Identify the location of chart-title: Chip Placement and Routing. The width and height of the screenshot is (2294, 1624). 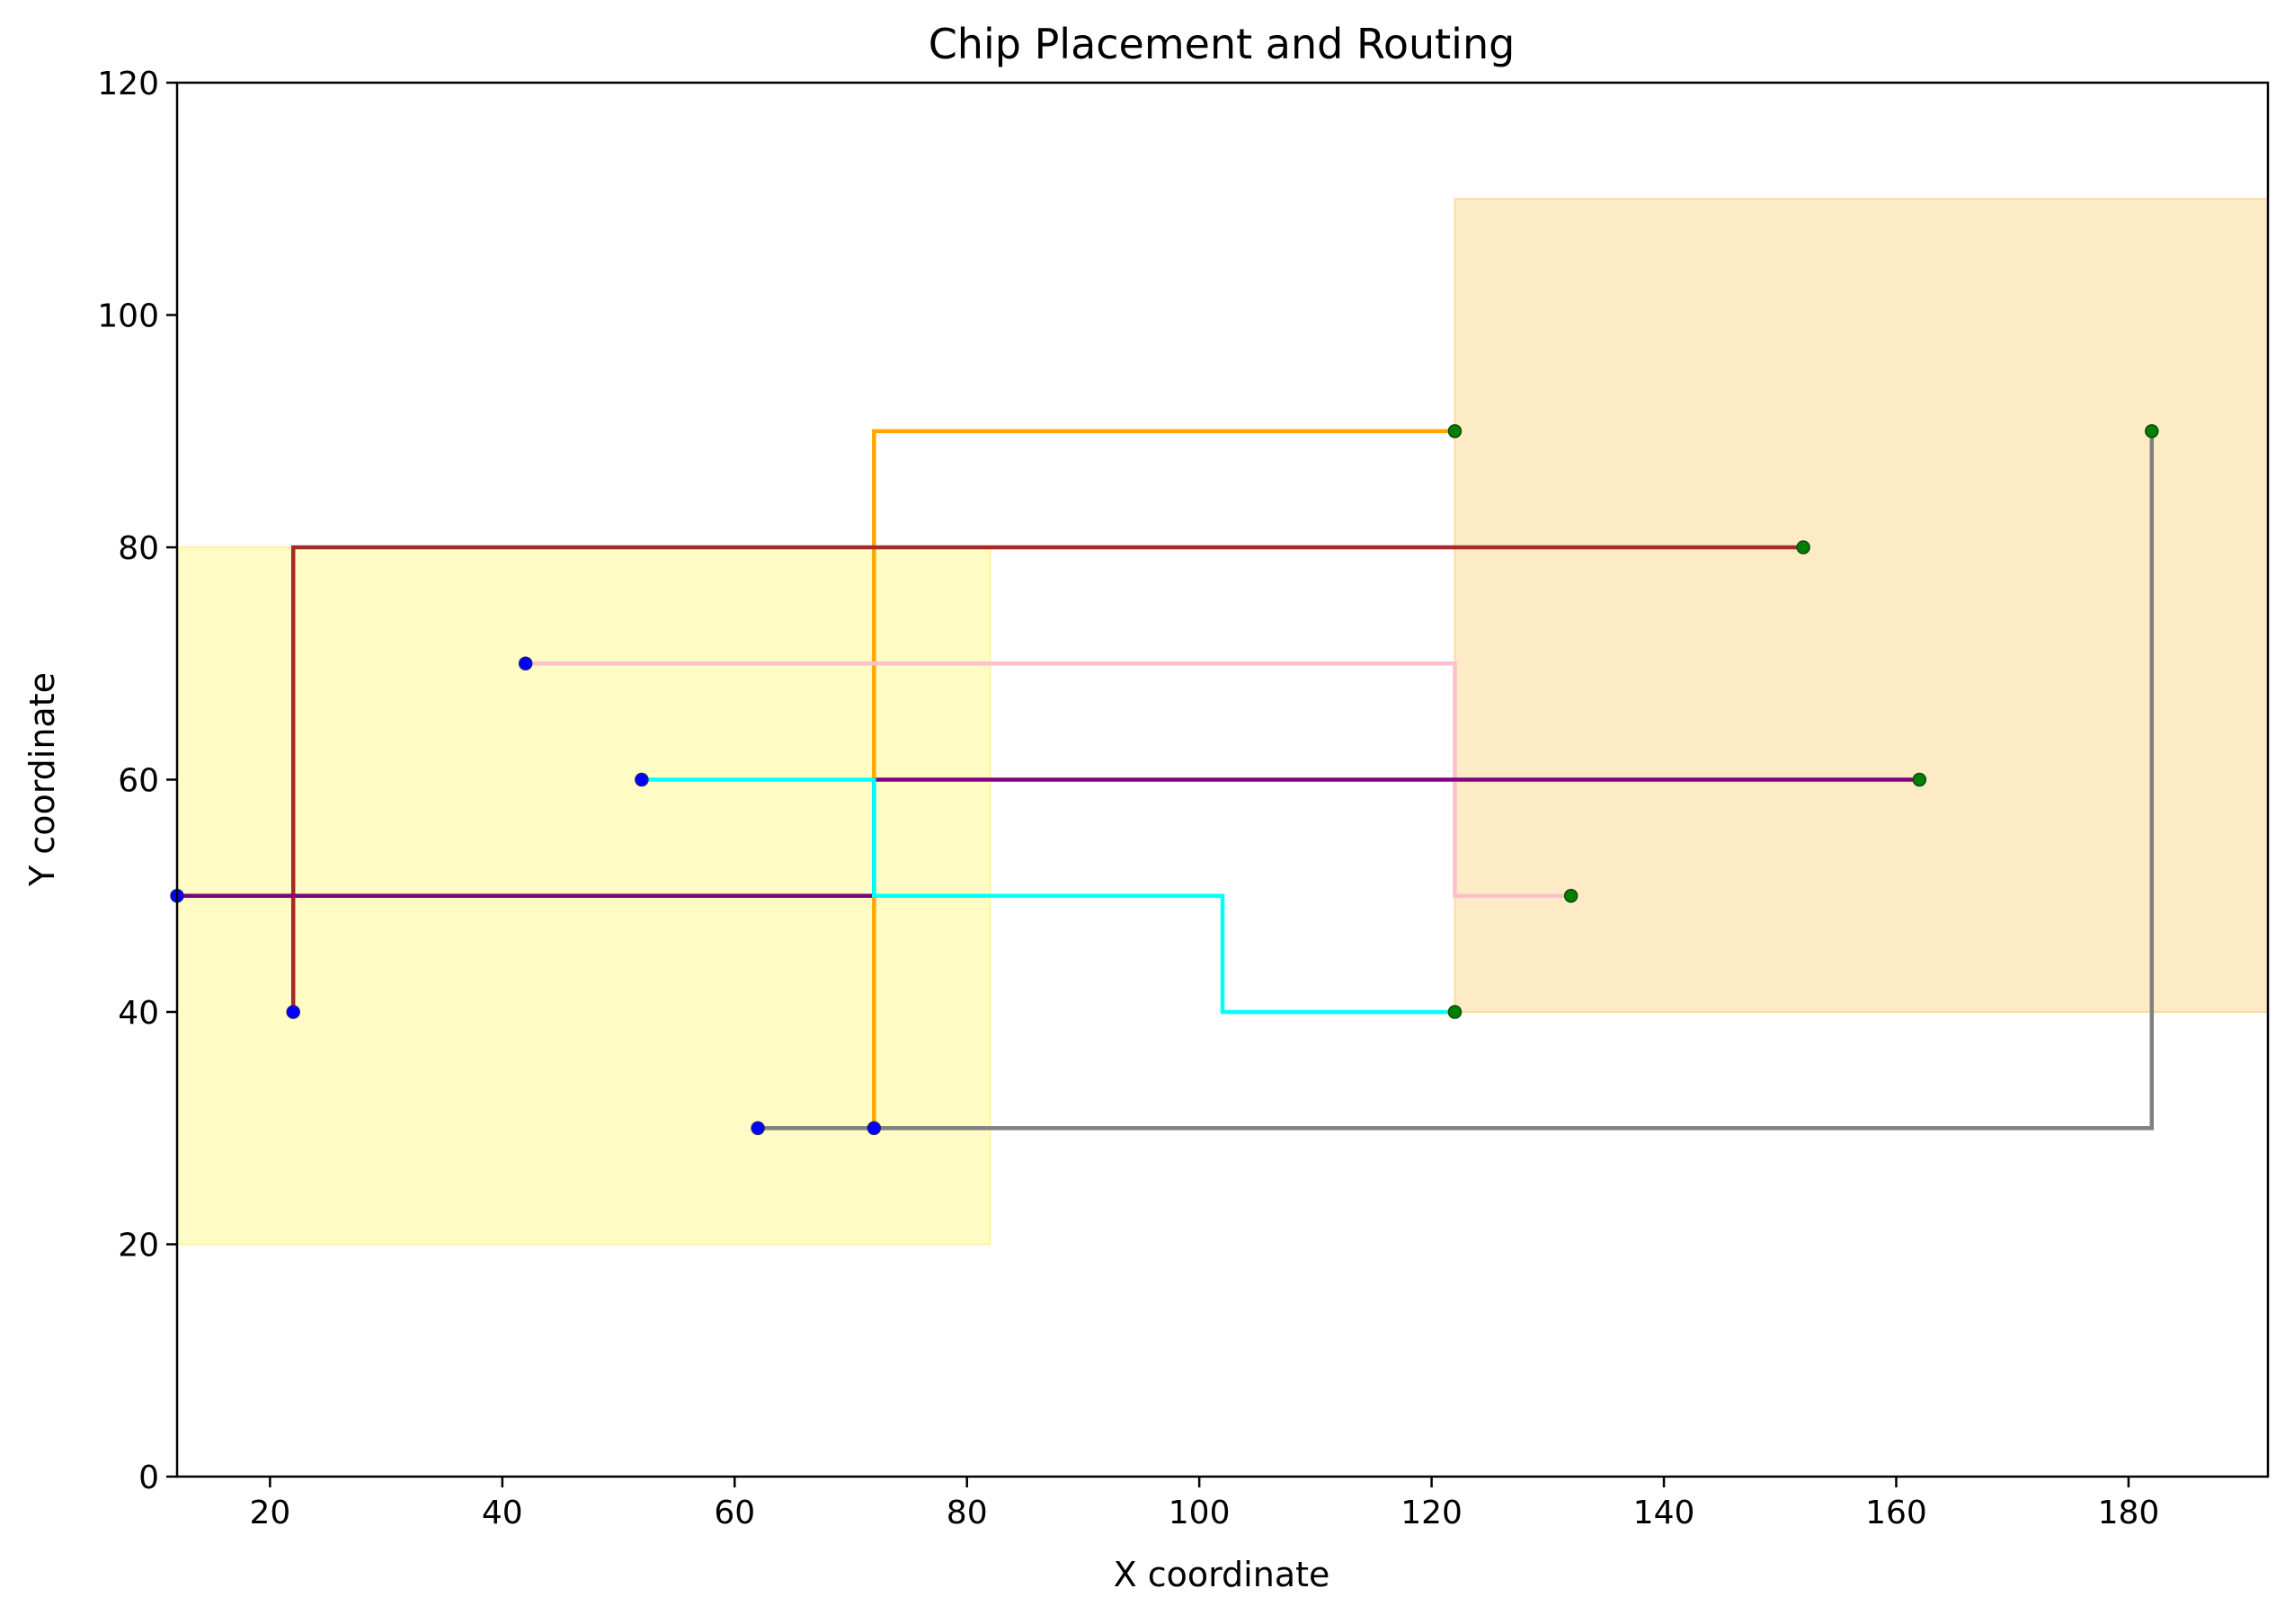
(1223, 44).